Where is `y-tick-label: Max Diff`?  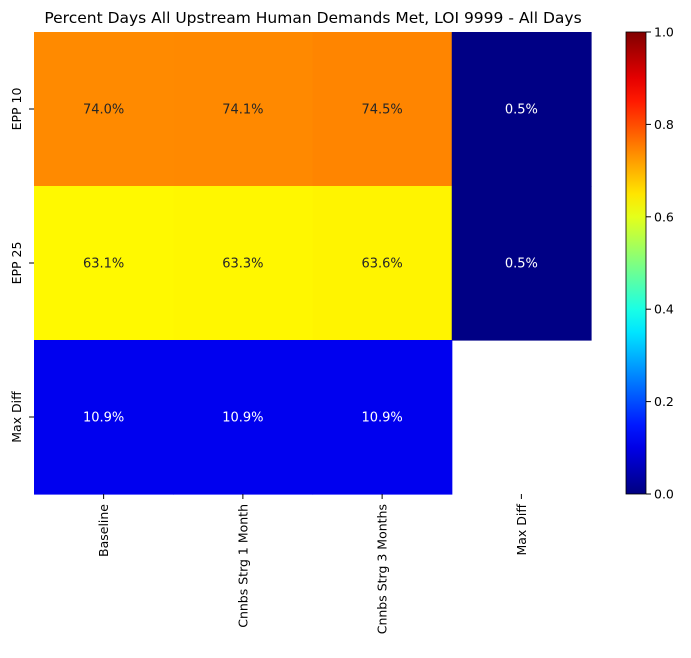 y-tick-label: Max Diff is located at coordinates (16, 417).